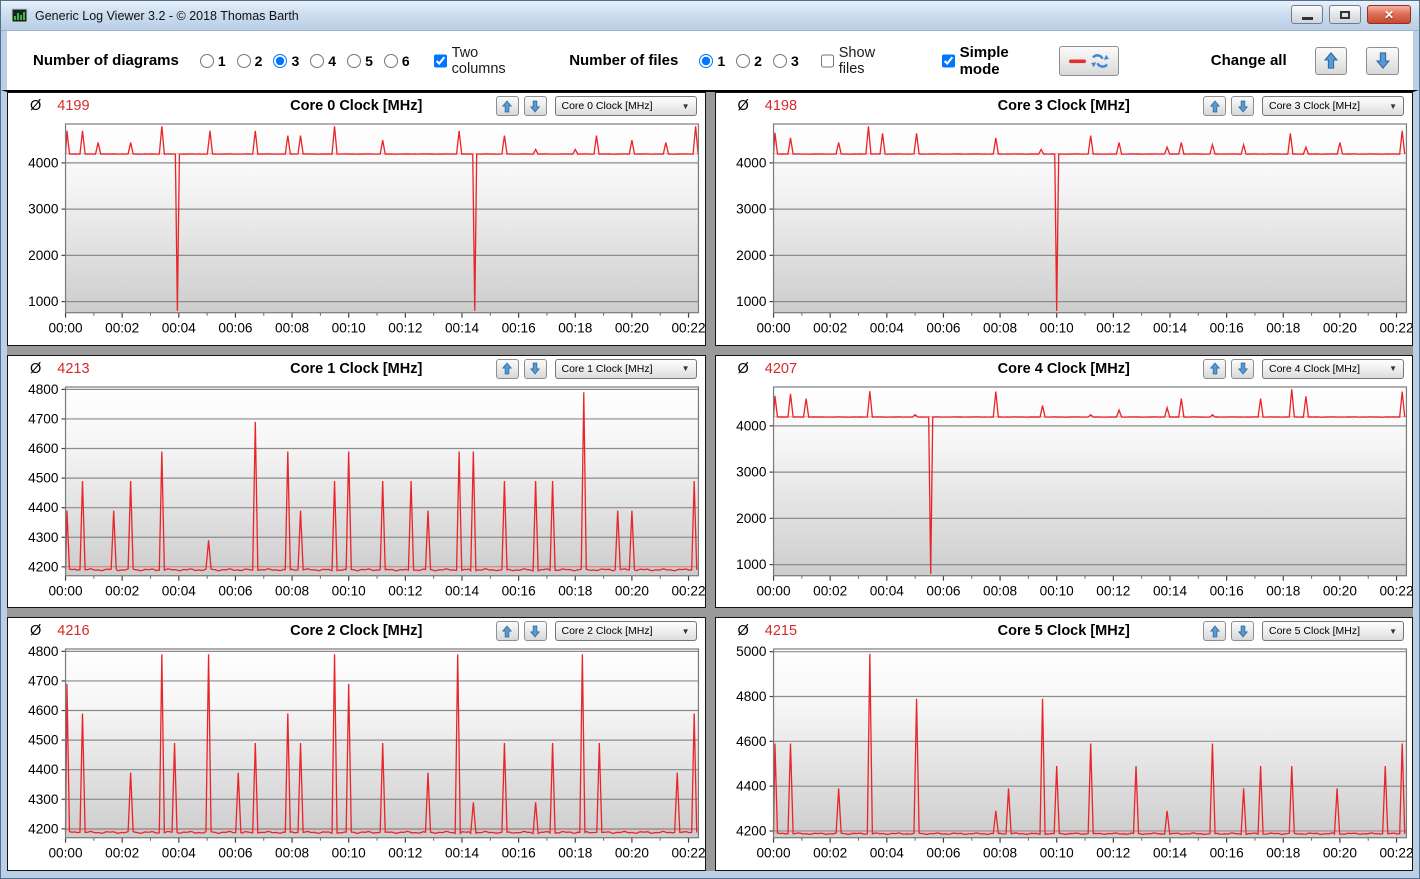 This screenshot has height=879, width=1420. Describe the element at coordinates (758, 60) in the screenshot. I see `files-radio-label: 2` at that location.